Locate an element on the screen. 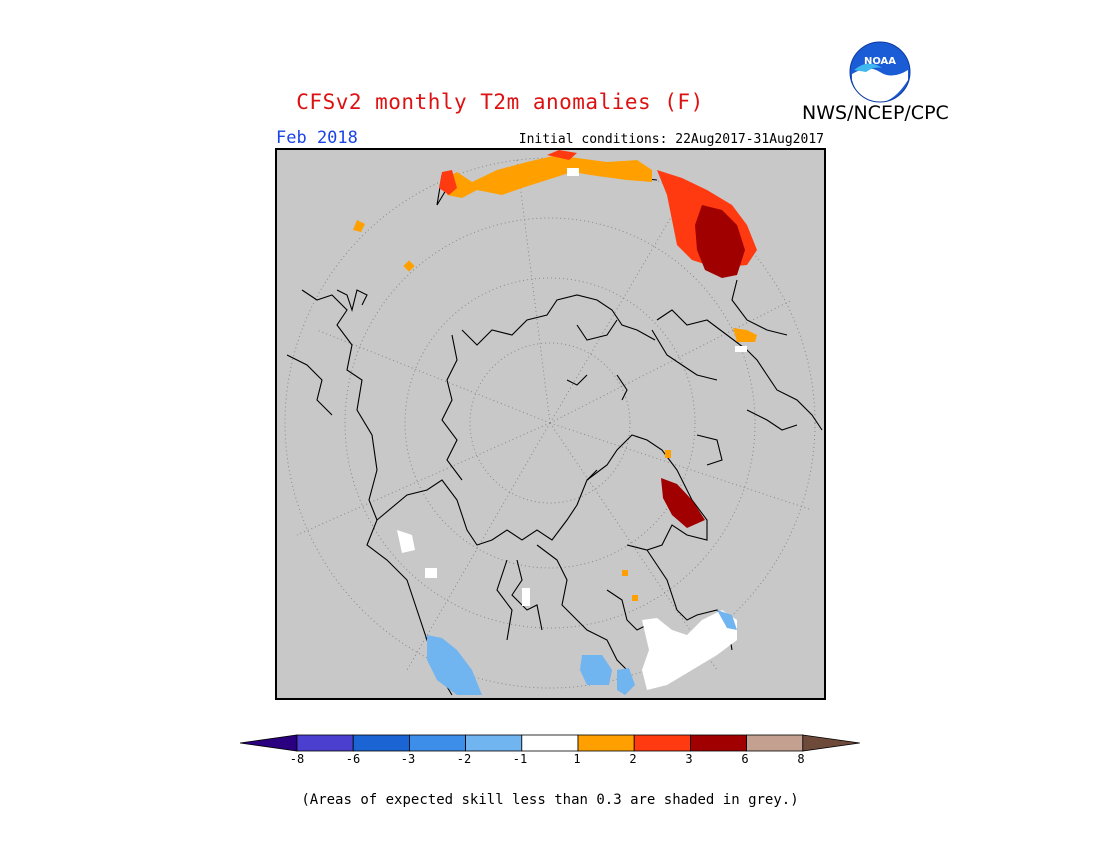 This screenshot has height=850, width=1100. tick-label: 8 is located at coordinates (801, 759).